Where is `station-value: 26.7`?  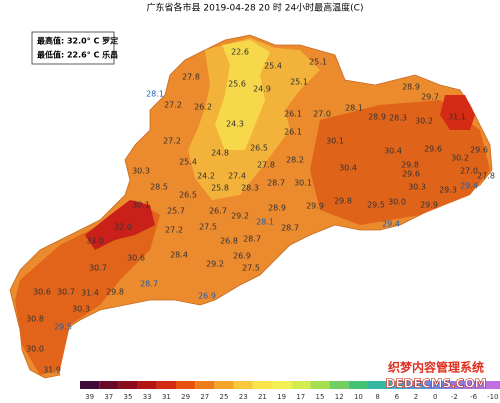
station-value: 26.7 is located at coordinates (218, 211).